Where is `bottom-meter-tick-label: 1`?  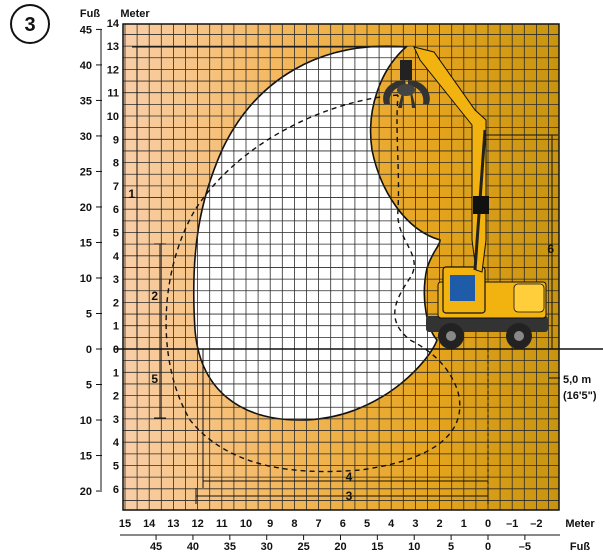 bottom-meter-tick-label: 1 is located at coordinates (464, 524).